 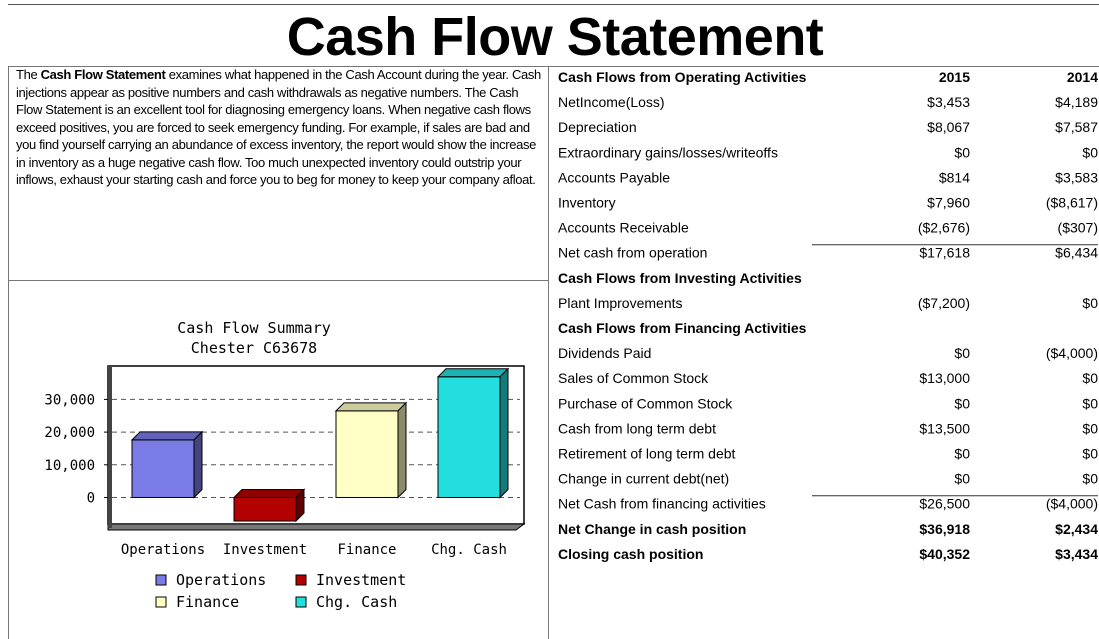 I want to click on table-value: $6,434, so click(x=1076, y=253).